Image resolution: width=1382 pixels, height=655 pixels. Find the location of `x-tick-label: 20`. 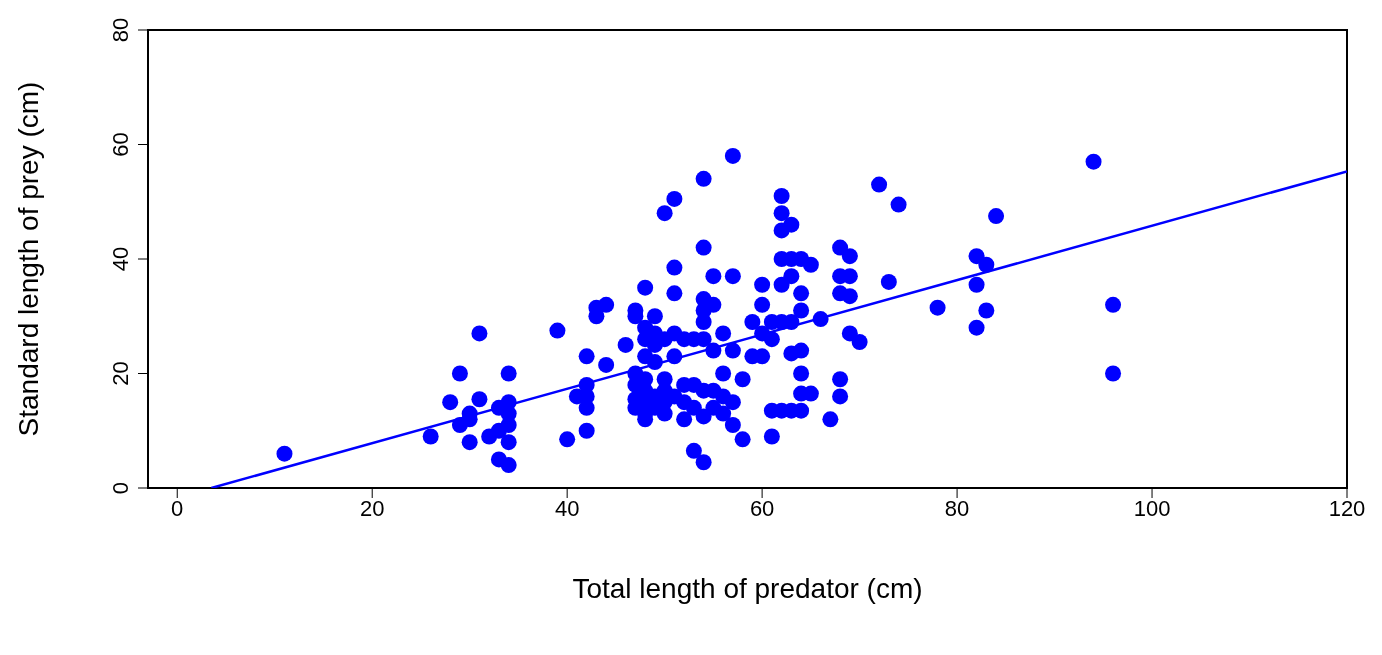

x-tick-label: 20 is located at coordinates (372, 508).